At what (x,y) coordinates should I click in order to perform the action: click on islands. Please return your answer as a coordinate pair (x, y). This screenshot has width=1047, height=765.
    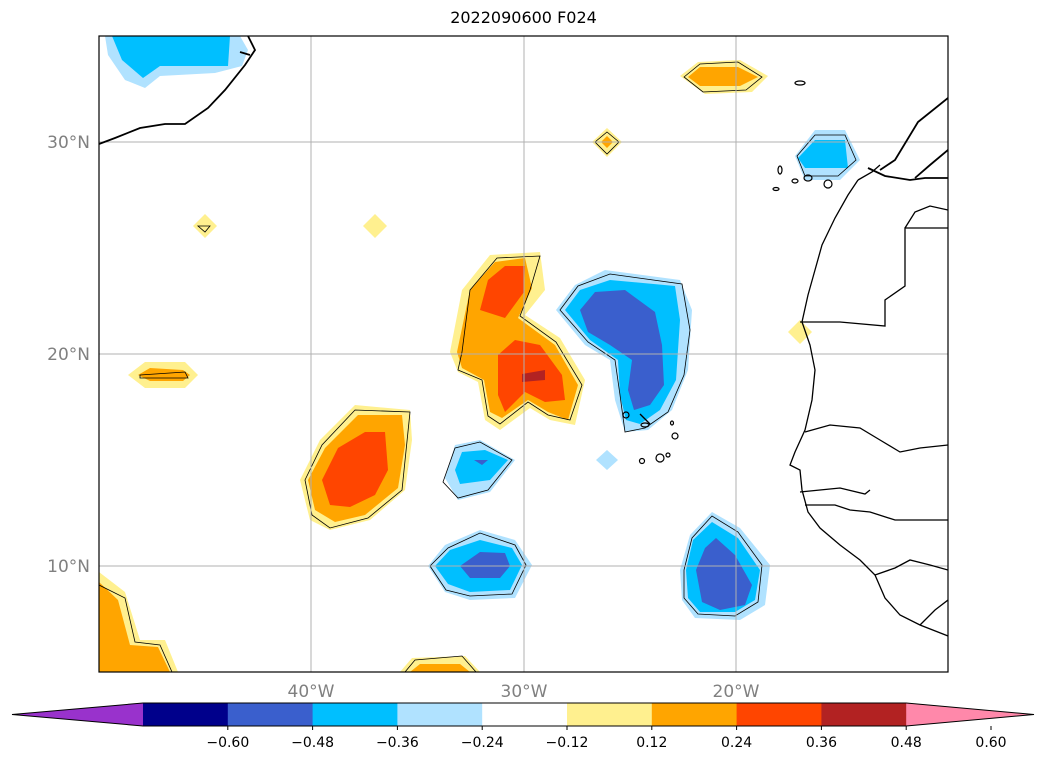
    Looking at the image, I should click on (727, 272).